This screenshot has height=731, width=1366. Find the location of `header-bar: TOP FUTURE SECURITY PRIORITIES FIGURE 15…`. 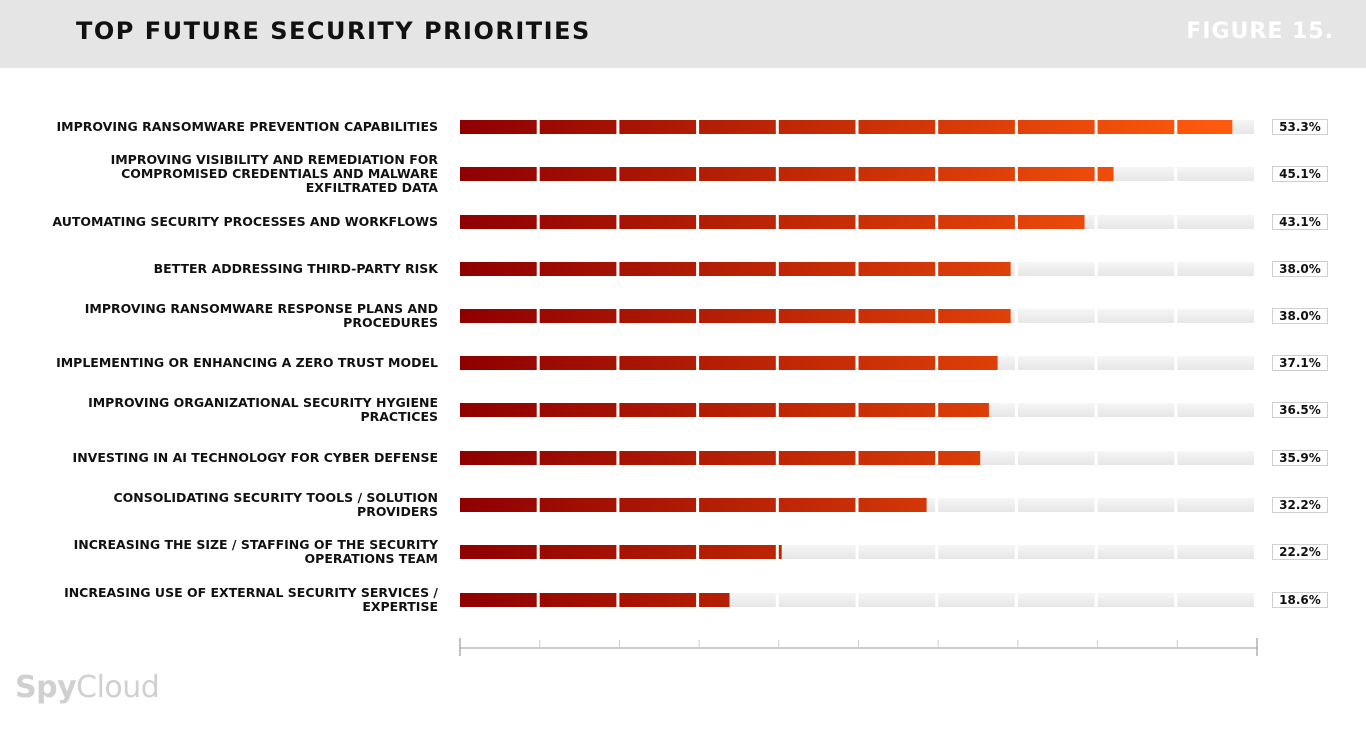

header-bar: TOP FUTURE SECURITY PRIORITIES FIGURE 15… is located at coordinates (683, 34).